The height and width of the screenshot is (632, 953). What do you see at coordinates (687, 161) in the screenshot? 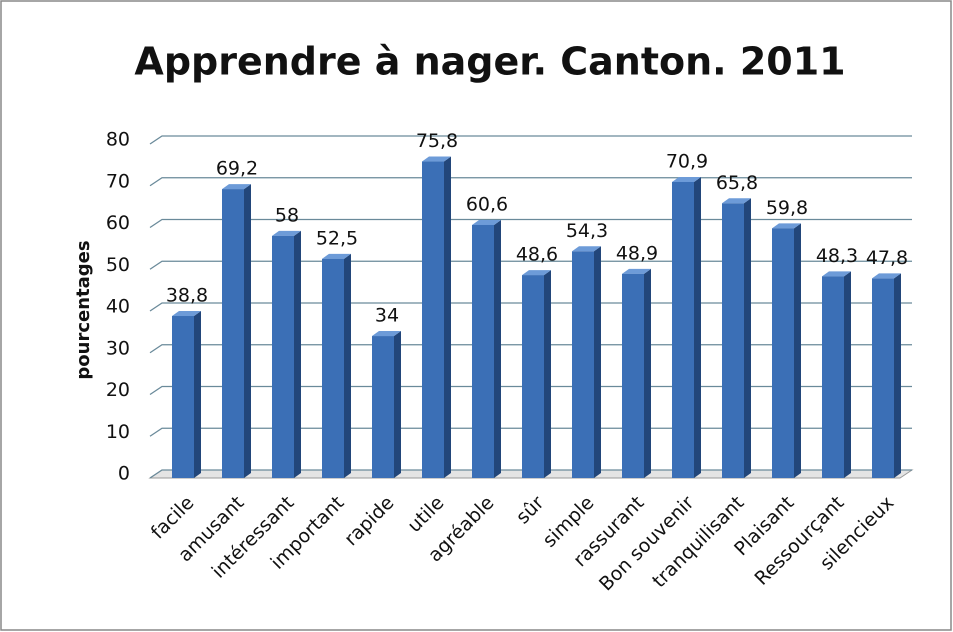
I see `data-label: 70,9` at bounding box center [687, 161].